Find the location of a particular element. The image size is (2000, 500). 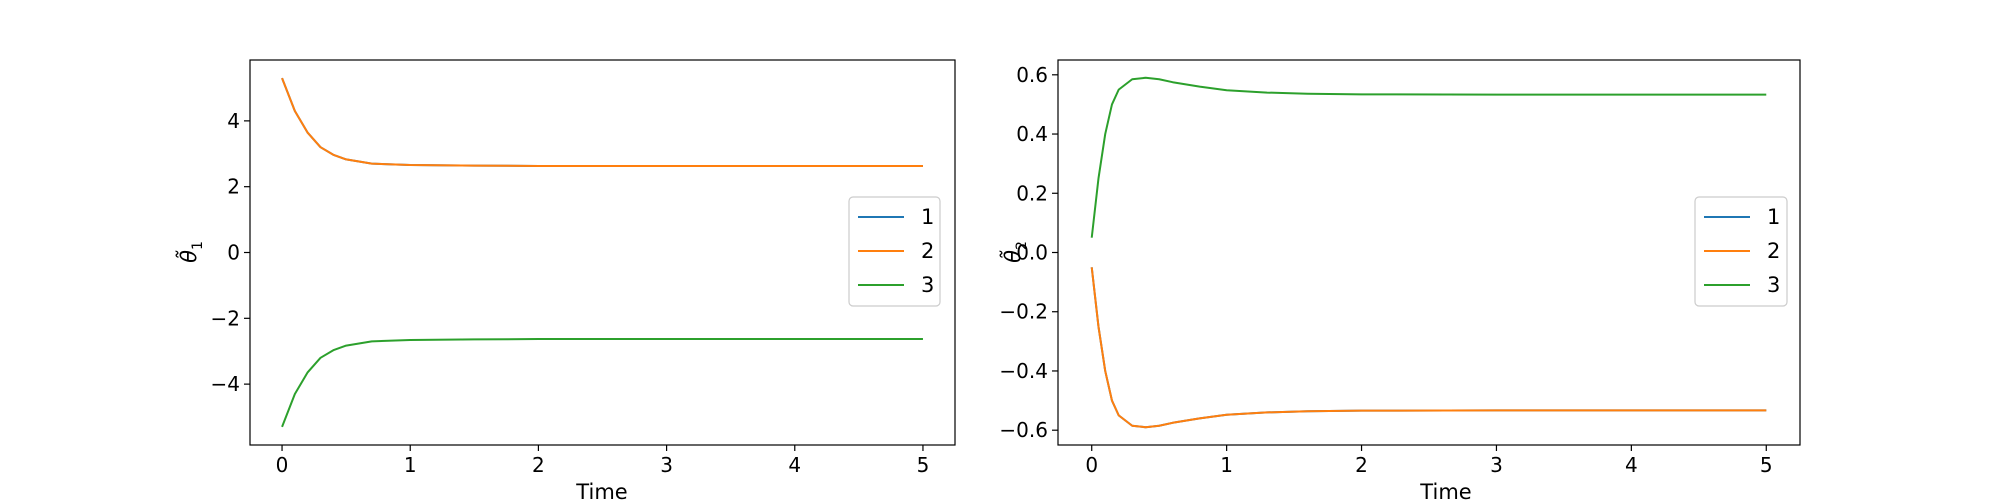

x-ticks-1: 0 1 2 3 4 5 is located at coordinates (603, 461).